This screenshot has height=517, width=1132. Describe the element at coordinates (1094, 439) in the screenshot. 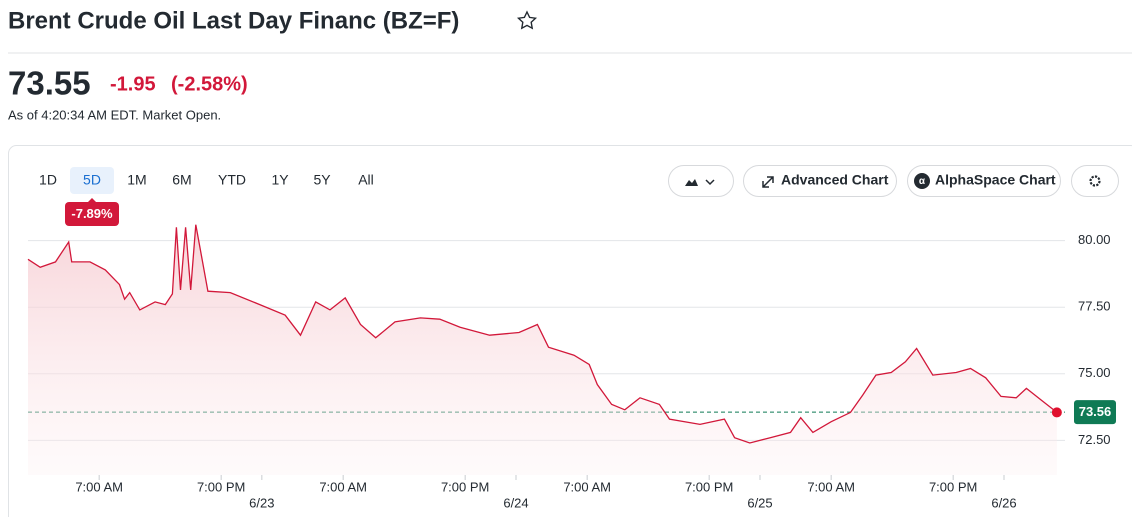

I see `y-tick-label: 72.50` at that location.